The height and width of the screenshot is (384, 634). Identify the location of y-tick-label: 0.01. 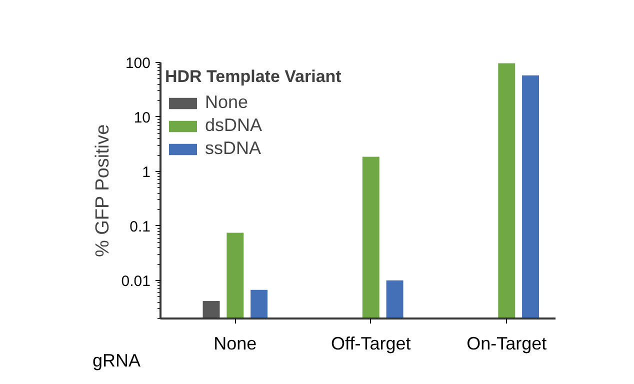
(136, 281).